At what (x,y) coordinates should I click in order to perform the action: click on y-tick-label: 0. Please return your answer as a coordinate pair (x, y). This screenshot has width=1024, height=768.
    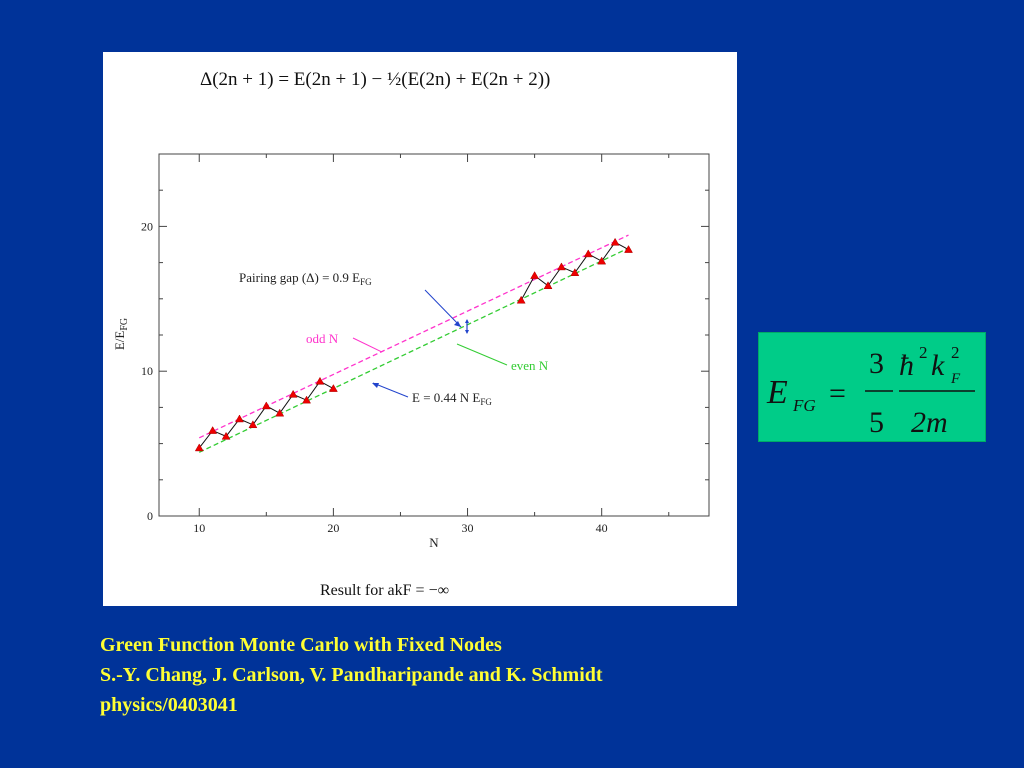
    Looking at the image, I should click on (150, 516).